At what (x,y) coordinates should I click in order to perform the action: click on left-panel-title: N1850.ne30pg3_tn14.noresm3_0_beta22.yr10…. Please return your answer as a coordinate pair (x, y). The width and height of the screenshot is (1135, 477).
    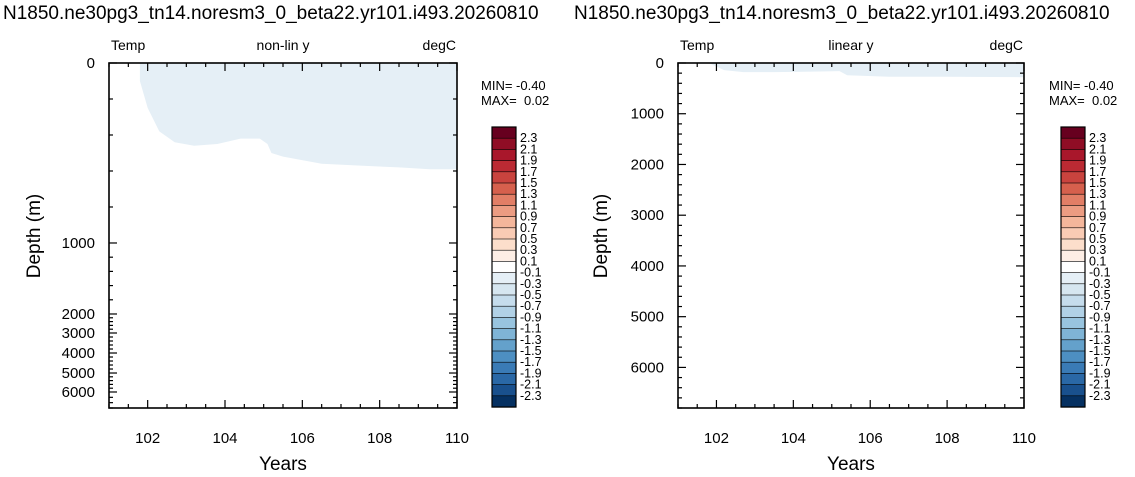
    Looking at the image, I should click on (271, 13).